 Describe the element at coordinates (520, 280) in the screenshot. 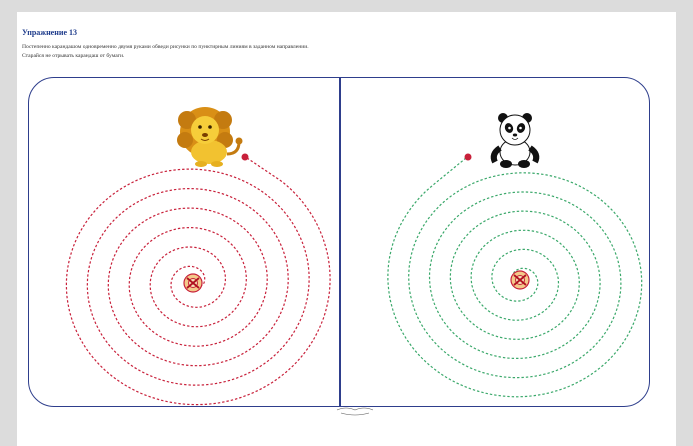

I see `right-target-icon` at that location.